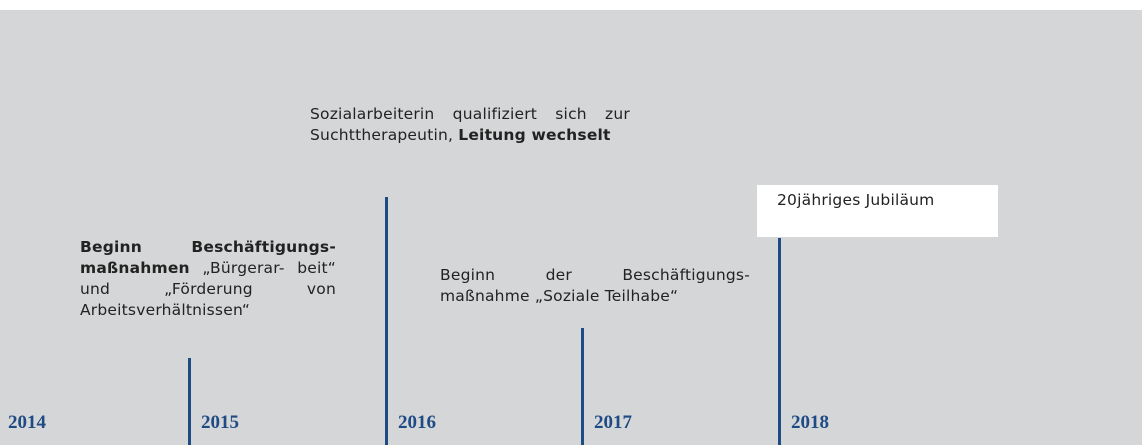 The height and width of the screenshot is (445, 1142). Describe the element at coordinates (417, 422) in the screenshot. I see `year: 2016` at that location.